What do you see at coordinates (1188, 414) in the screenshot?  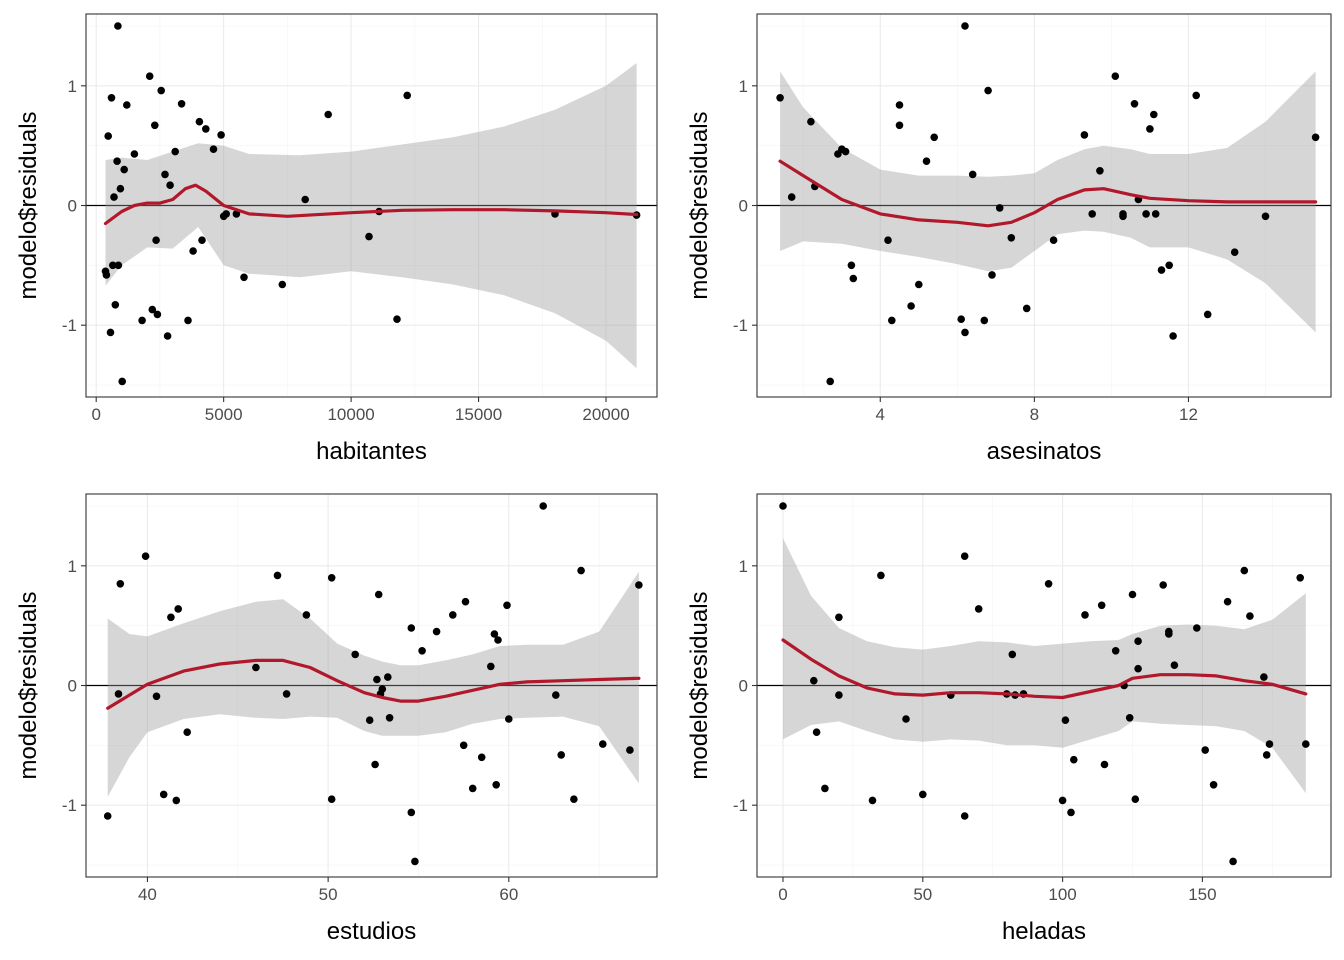 I see `x-tick-label: 12` at bounding box center [1188, 414].